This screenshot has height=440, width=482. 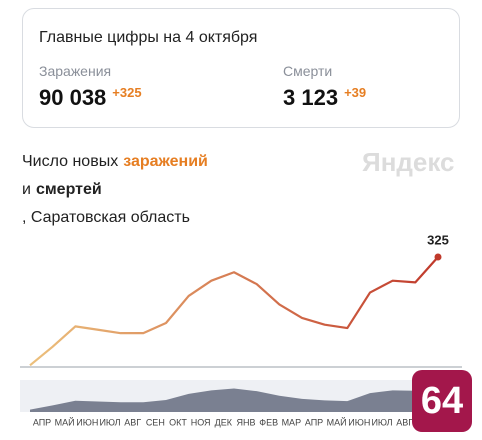 I want to click on x-tick-label: ДЕК, so click(x=224, y=422).